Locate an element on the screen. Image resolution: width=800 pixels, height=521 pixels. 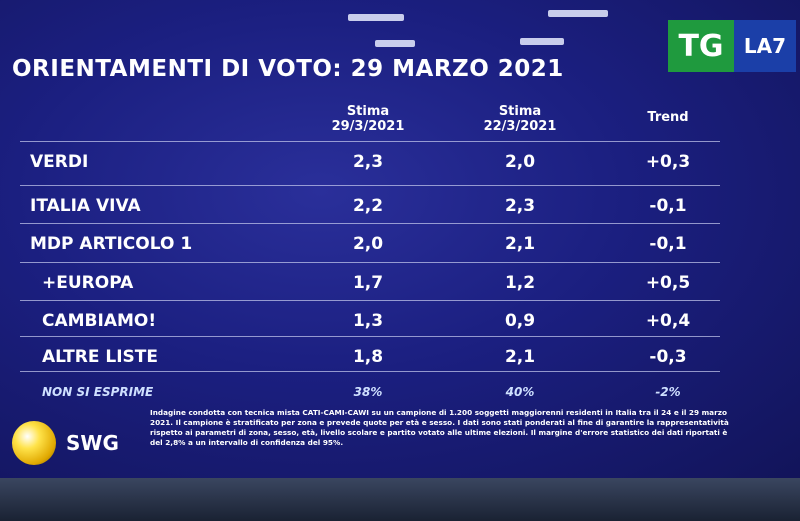
channel-logo: TG LA7 is located at coordinates (732, 46).